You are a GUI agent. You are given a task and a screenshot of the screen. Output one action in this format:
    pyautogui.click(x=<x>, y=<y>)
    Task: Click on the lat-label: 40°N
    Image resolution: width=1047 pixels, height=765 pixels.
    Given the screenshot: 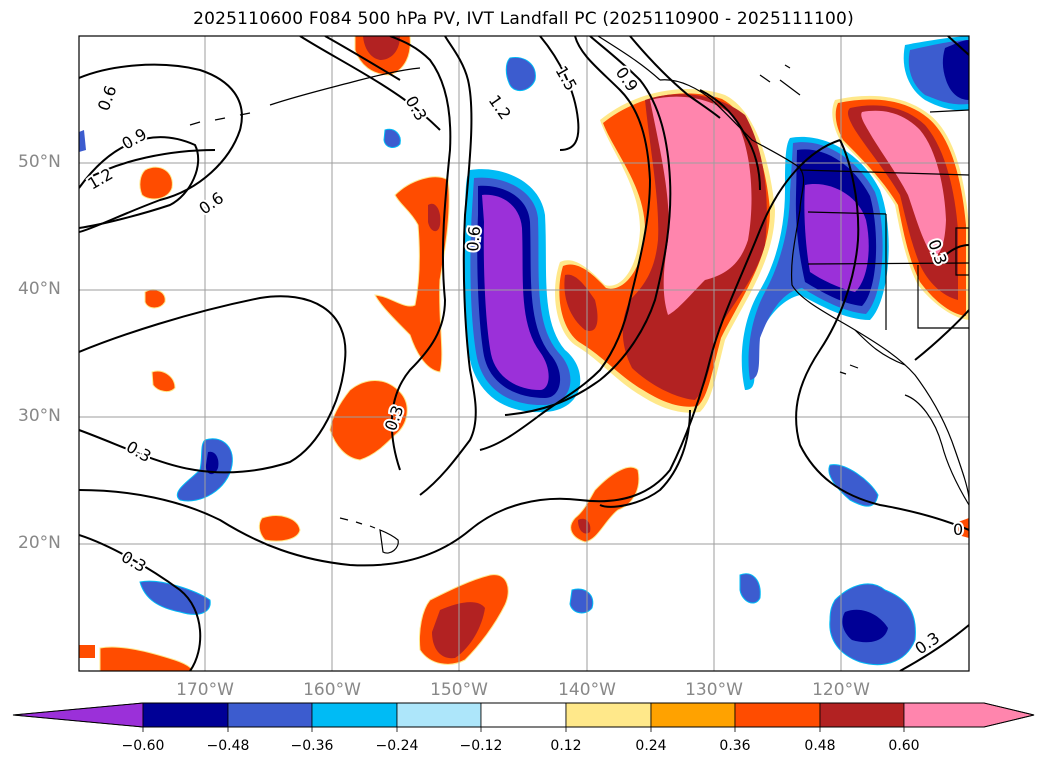 What is the action you would take?
    pyautogui.click(x=39, y=289)
    